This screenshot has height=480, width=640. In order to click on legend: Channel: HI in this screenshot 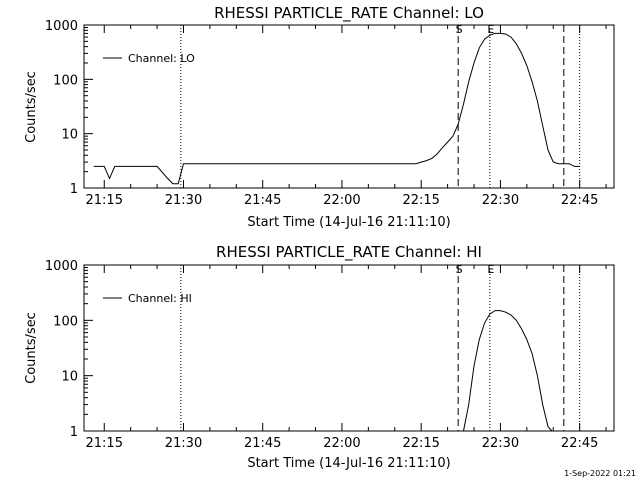, I will do `click(147, 298)`.